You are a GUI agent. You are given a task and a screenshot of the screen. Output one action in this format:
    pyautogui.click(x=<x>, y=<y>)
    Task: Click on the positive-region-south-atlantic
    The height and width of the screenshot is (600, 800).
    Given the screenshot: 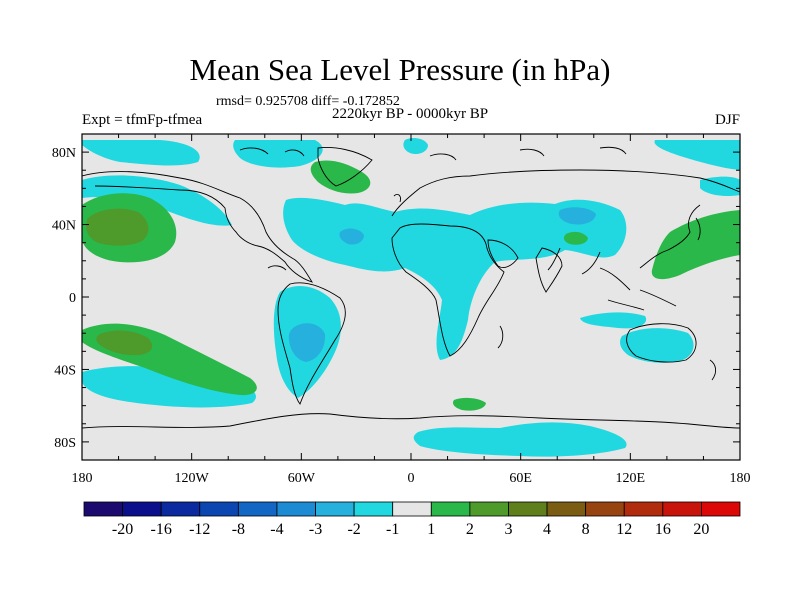 What is the action you would take?
    pyautogui.click(x=469, y=404)
    